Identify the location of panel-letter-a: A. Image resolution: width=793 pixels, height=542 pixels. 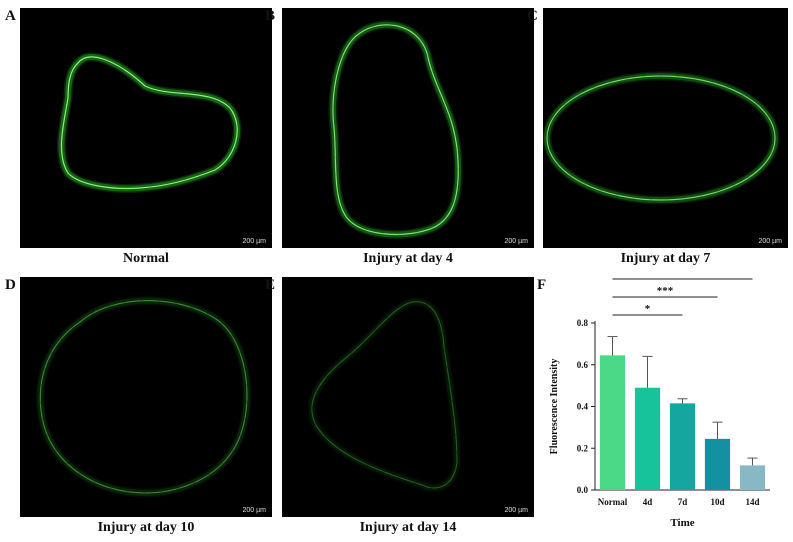
(10, 16).